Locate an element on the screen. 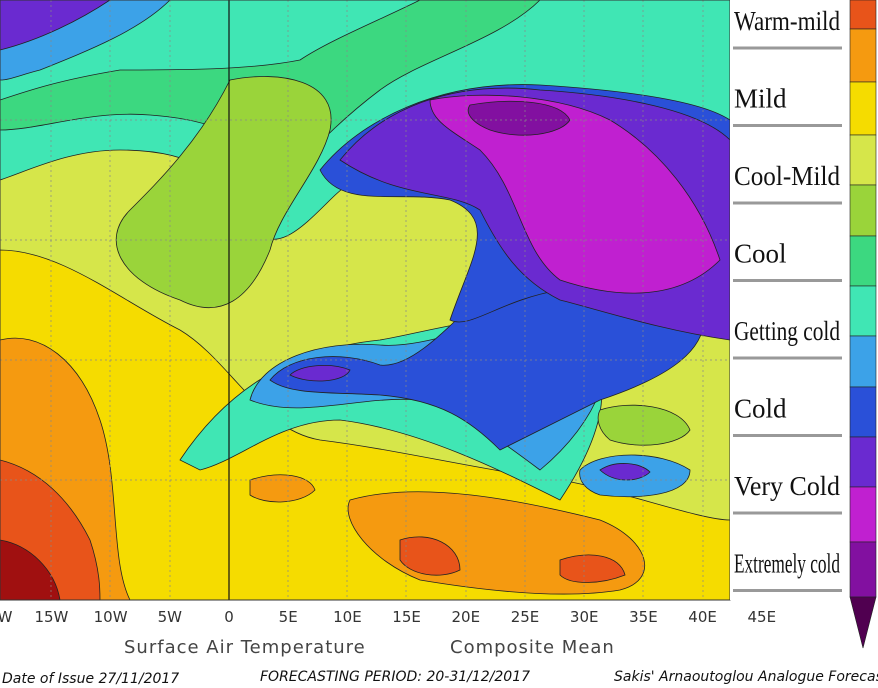  contour-very-cold-east is located at coordinates (625, 472).